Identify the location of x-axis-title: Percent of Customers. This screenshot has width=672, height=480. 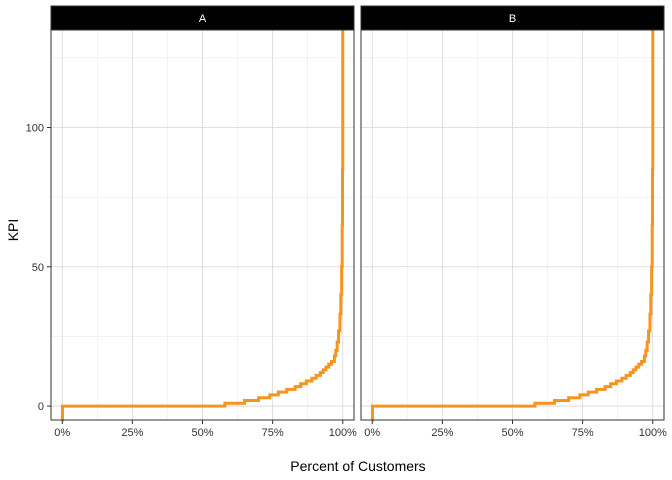
(357, 466).